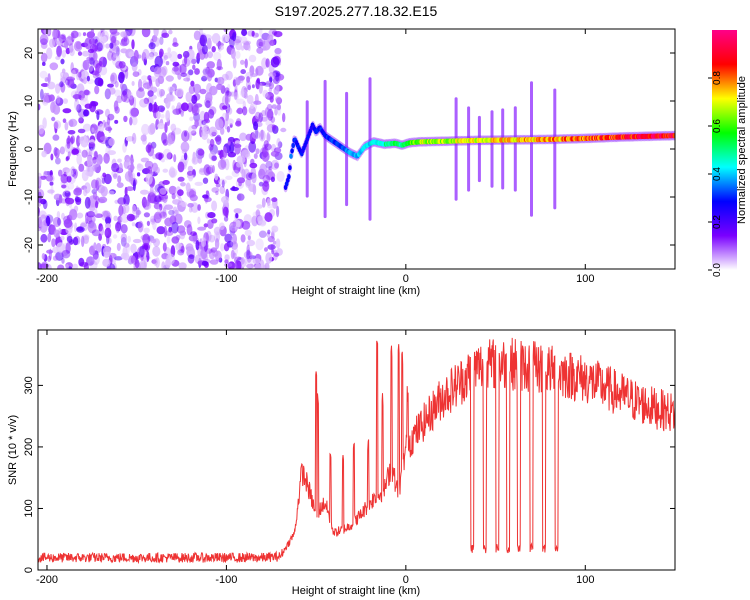 The height and width of the screenshot is (600, 750). I want to click on x-tick-label: 100, so click(585, 580).